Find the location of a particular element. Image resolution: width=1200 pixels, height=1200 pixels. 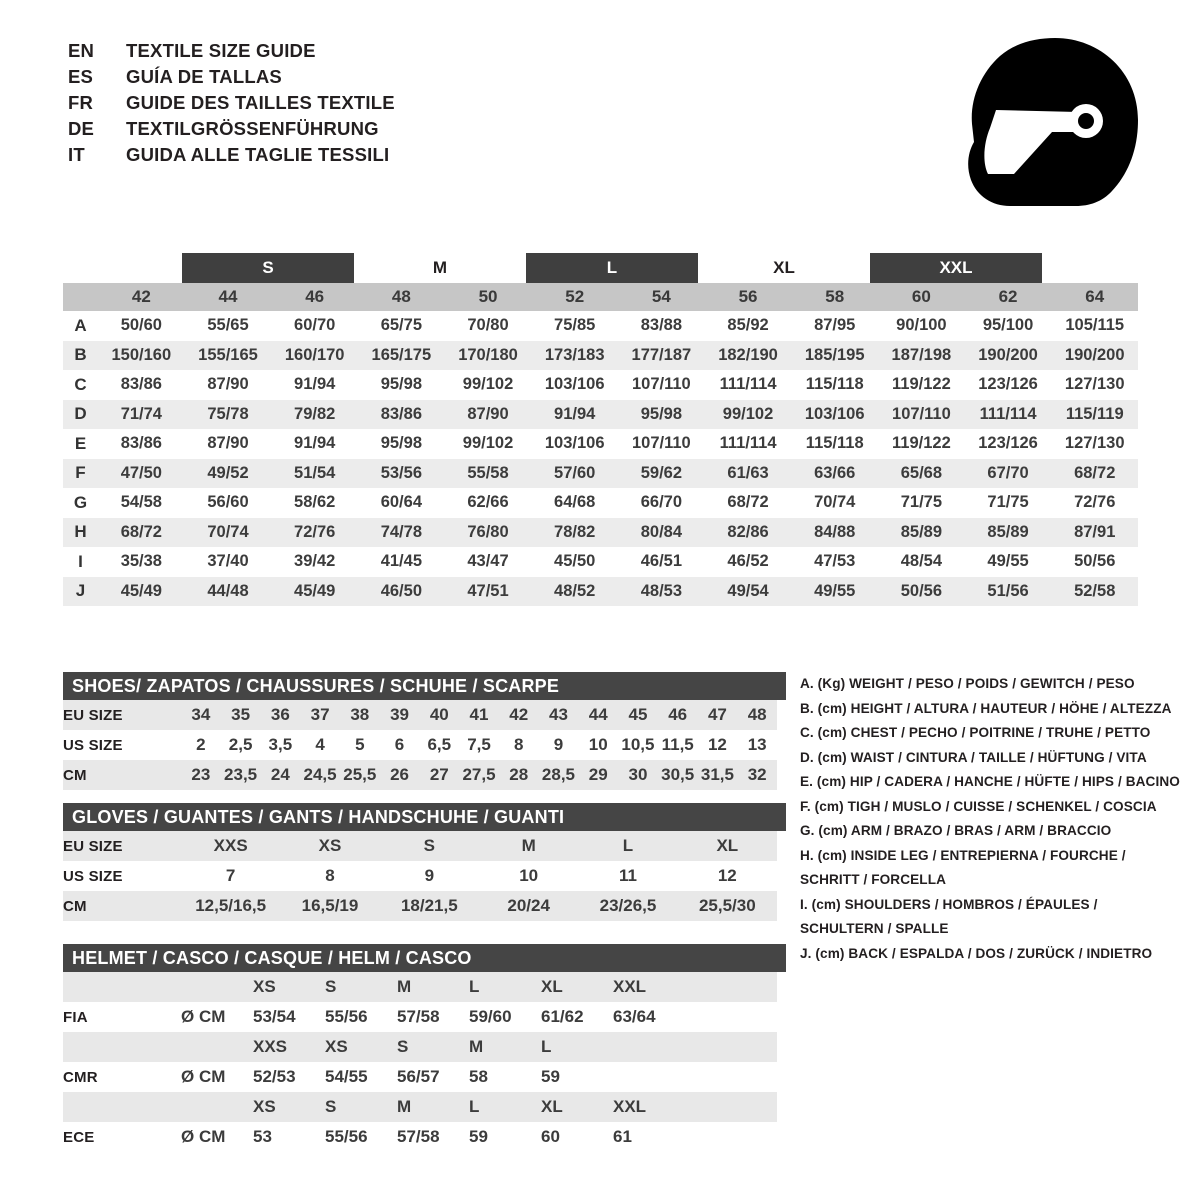

size-cell: 41 is located at coordinates (479, 714).